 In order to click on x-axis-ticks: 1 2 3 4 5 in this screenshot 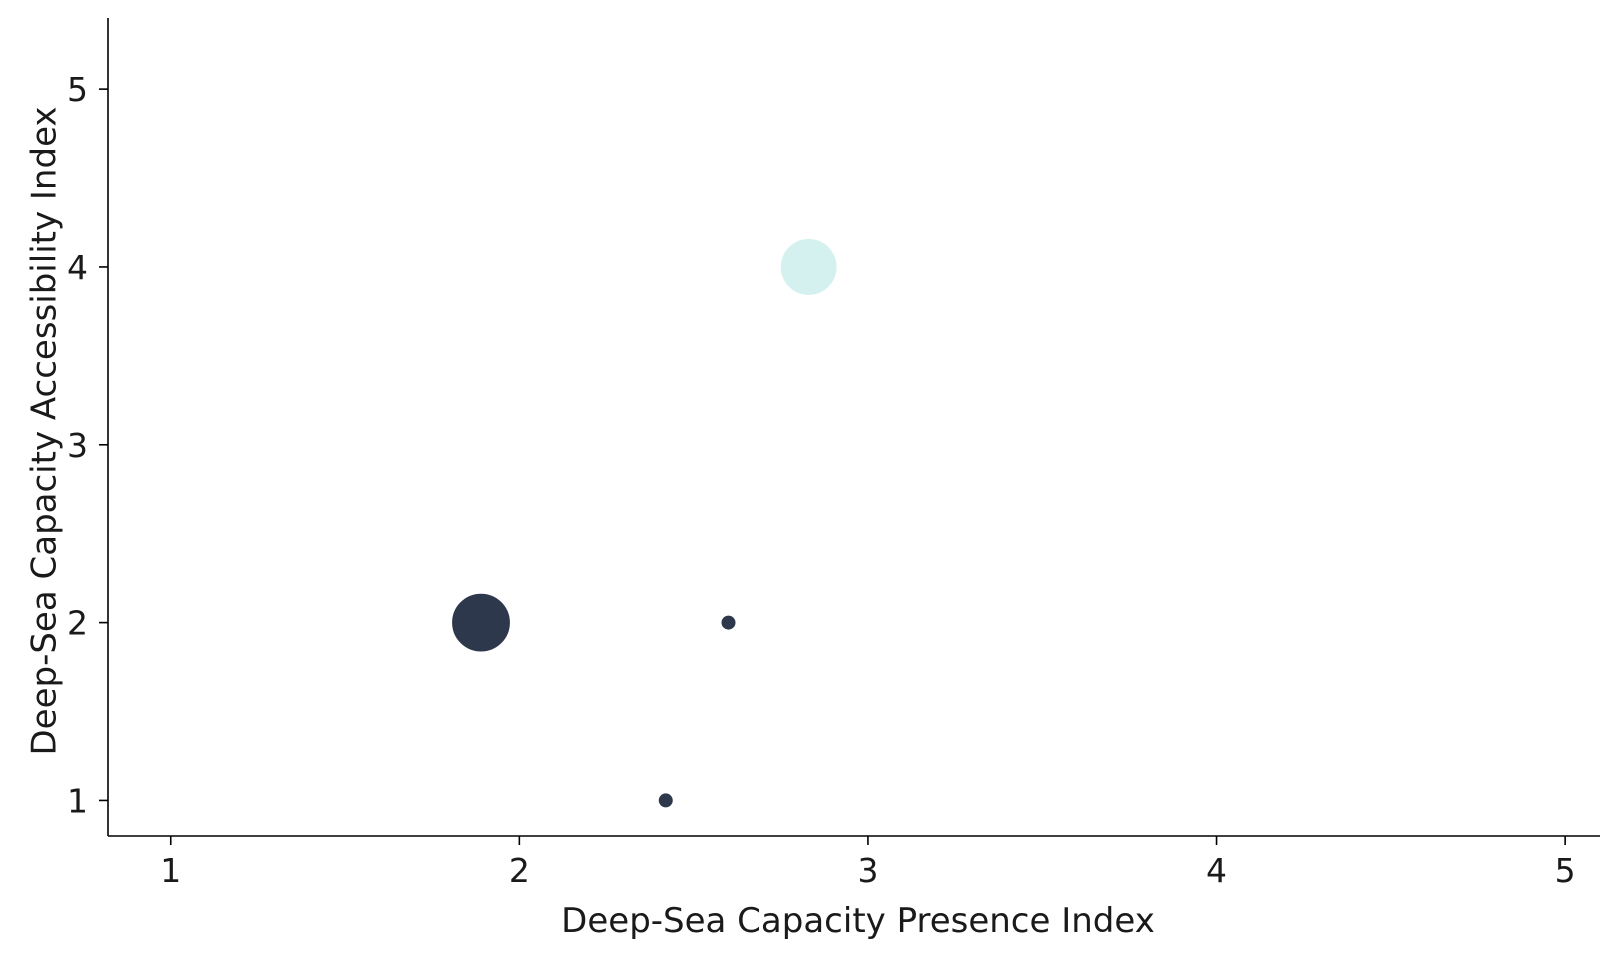, I will do `click(868, 863)`.